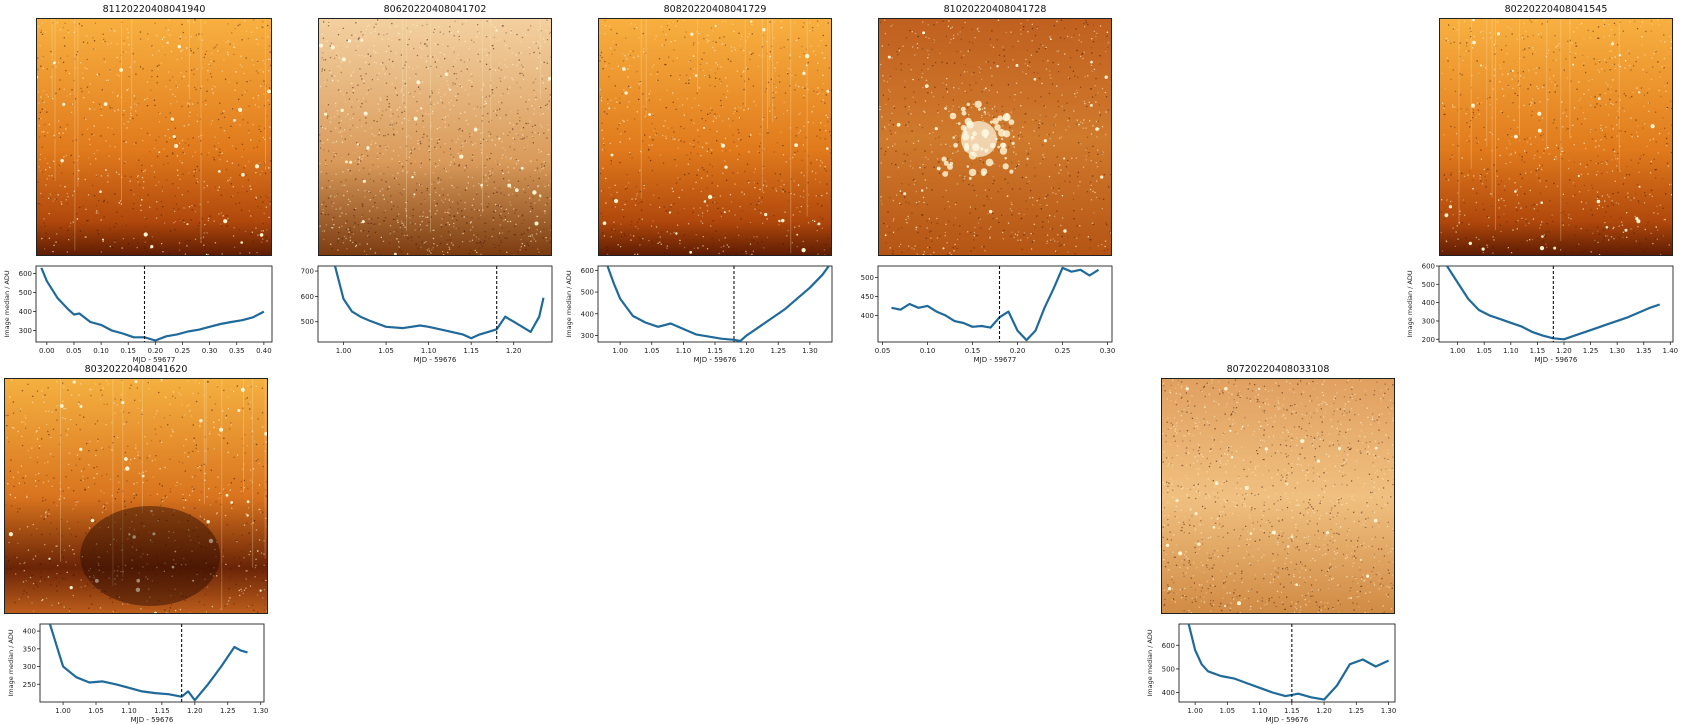 The width and height of the screenshot is (1683, 724). Describe the element at coordinates (867, 297) in the screenshot. I see `y-tick-label: 450` at that location.